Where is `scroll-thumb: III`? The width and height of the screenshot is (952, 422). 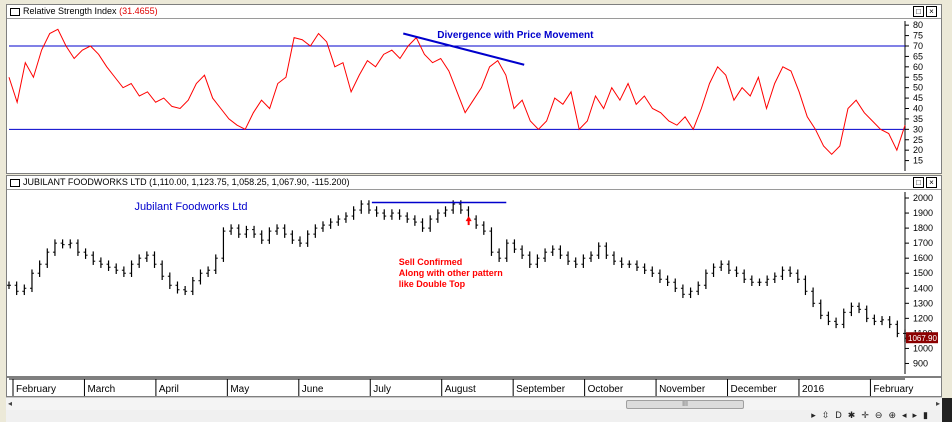 scroll-thumb: III is located at coordinates (685, 404).